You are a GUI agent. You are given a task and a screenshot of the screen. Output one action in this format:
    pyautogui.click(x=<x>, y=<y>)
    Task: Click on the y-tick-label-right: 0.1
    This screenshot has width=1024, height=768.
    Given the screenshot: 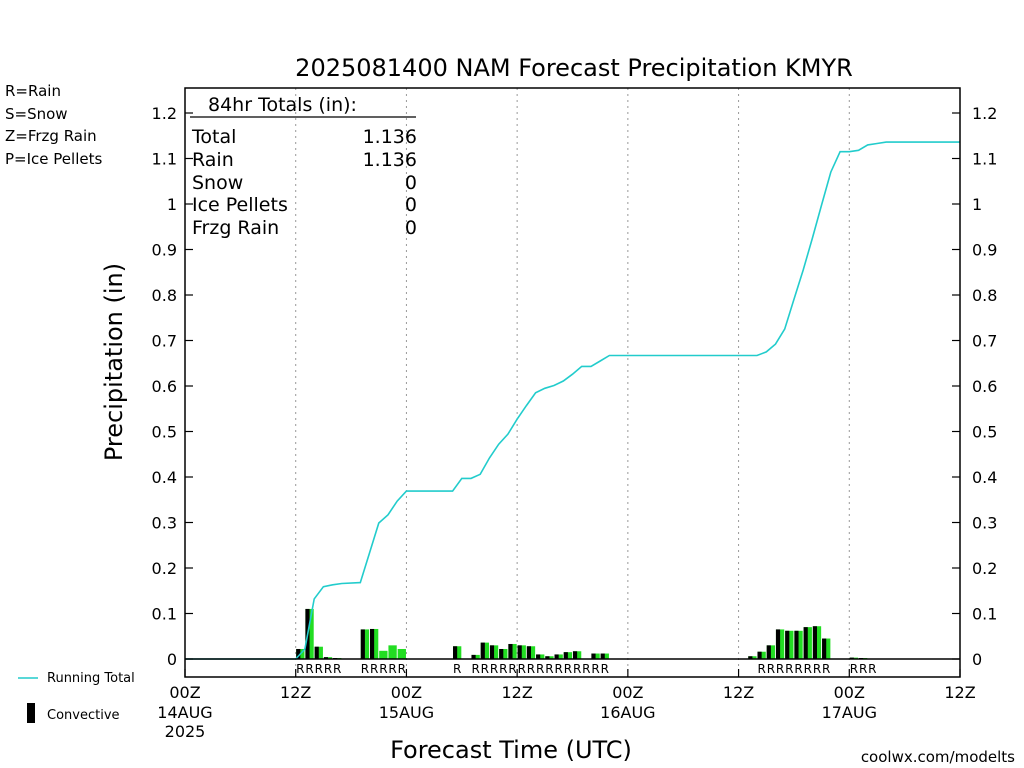 What is the action you would take?
    pyautogui.click(x=984, y=614)
    